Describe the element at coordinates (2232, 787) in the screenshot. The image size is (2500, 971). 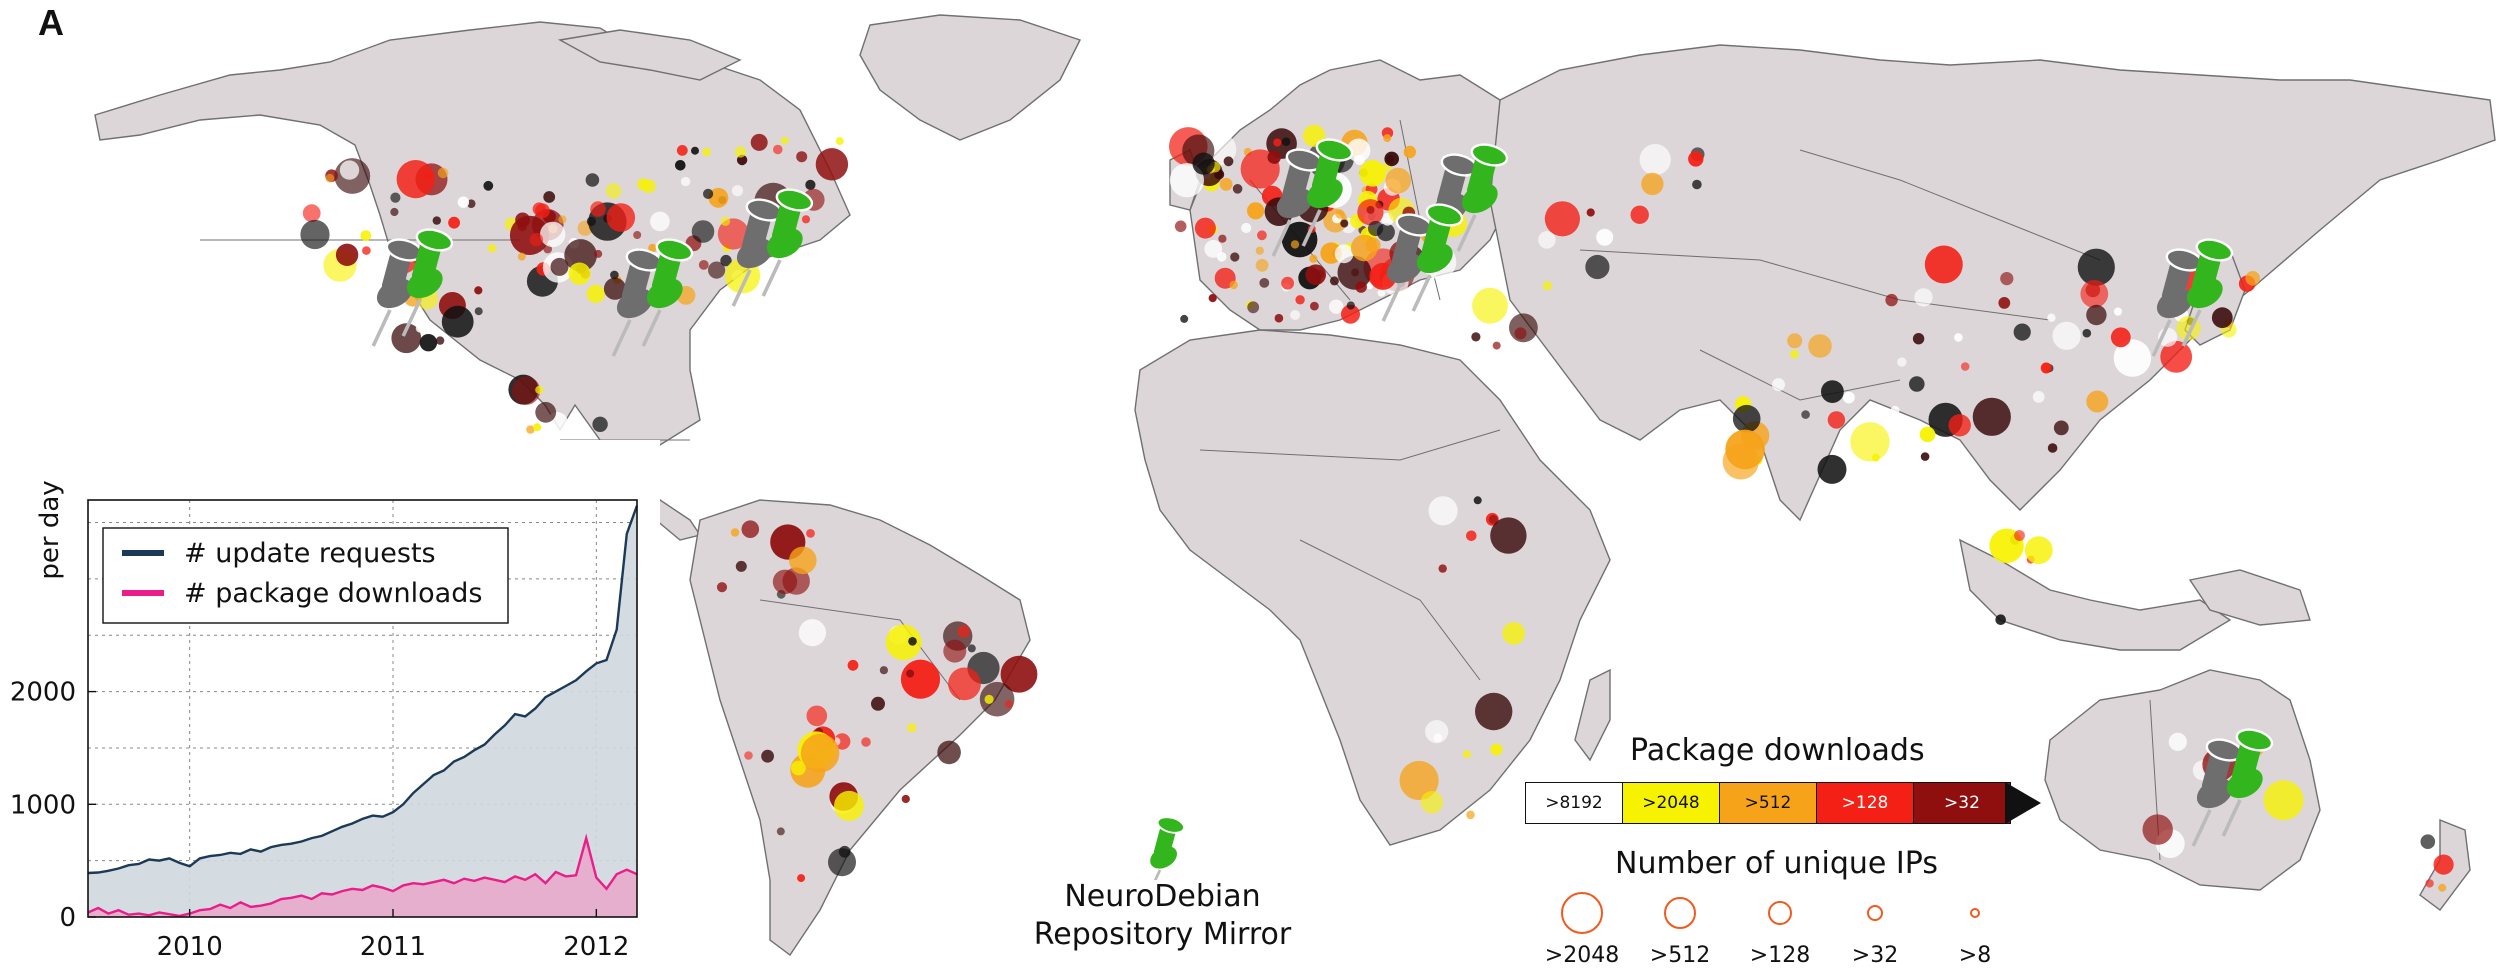
I see `mirror-pin-icon` at that location.